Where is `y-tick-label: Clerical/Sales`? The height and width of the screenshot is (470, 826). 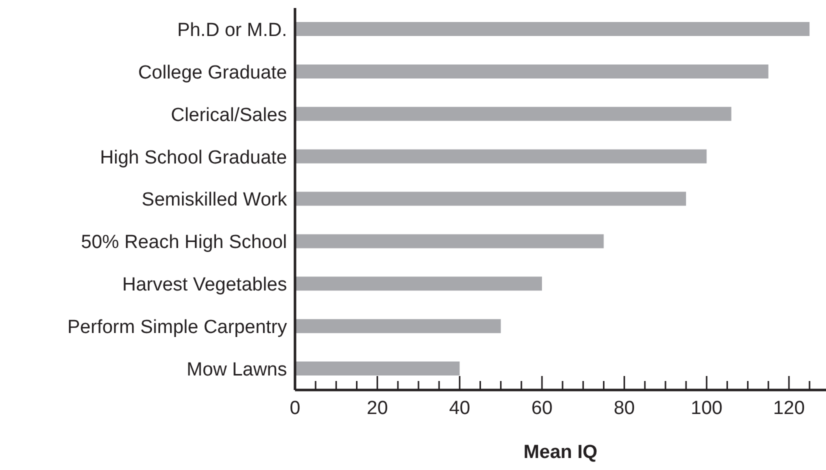
y-tick-label: Clerical/Sales is located at coordinates (228, 115).